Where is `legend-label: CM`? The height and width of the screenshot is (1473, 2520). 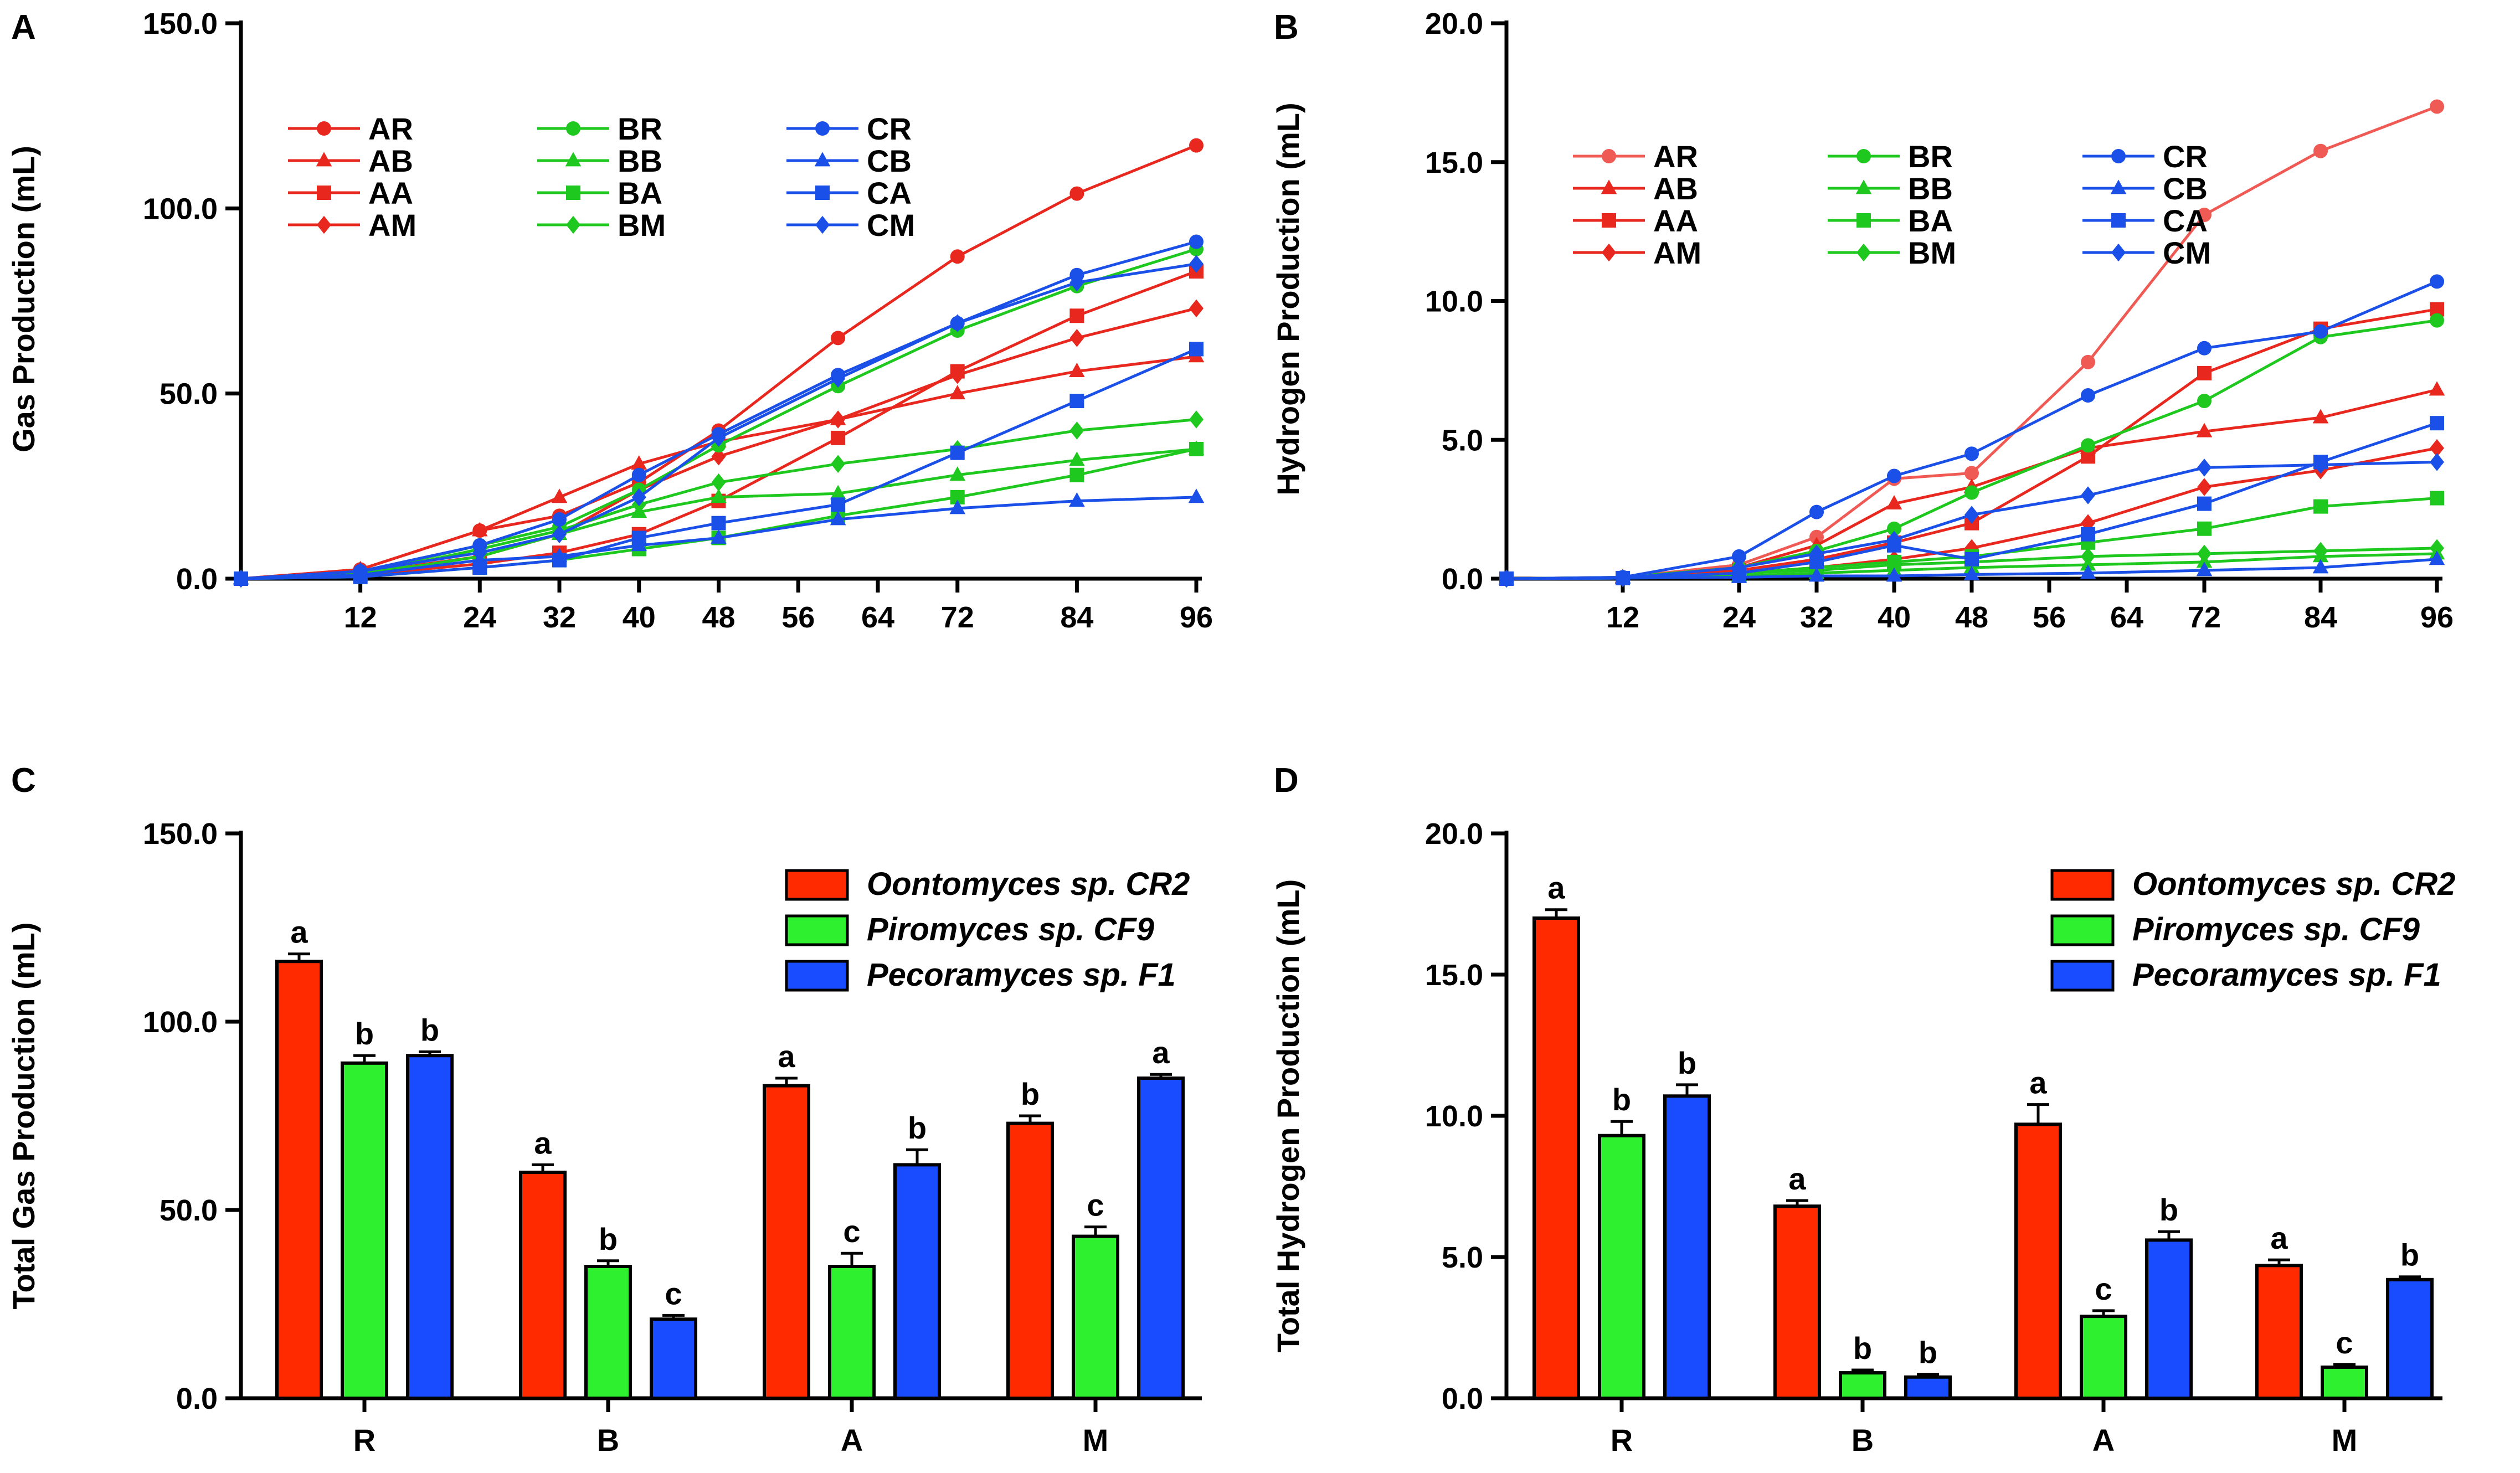 legend-label: CM is located at coordinates (2187, 252).